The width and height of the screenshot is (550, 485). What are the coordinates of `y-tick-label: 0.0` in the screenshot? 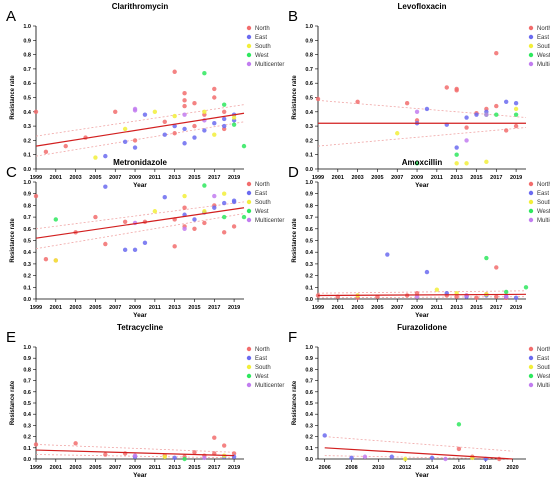 It's located at (309, 460).